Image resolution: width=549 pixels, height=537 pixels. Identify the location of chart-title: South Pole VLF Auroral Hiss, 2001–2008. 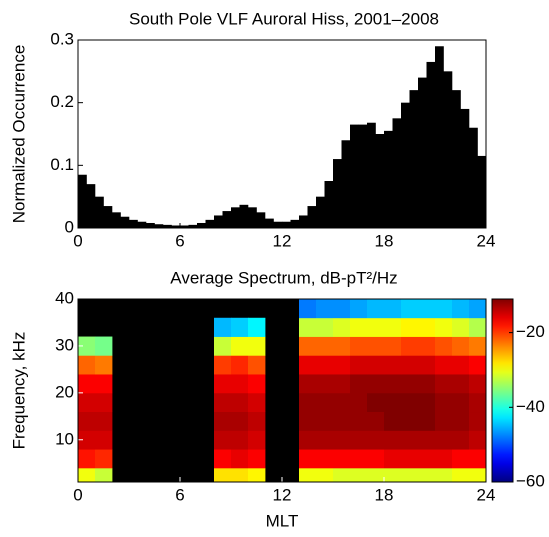
(284, 18).